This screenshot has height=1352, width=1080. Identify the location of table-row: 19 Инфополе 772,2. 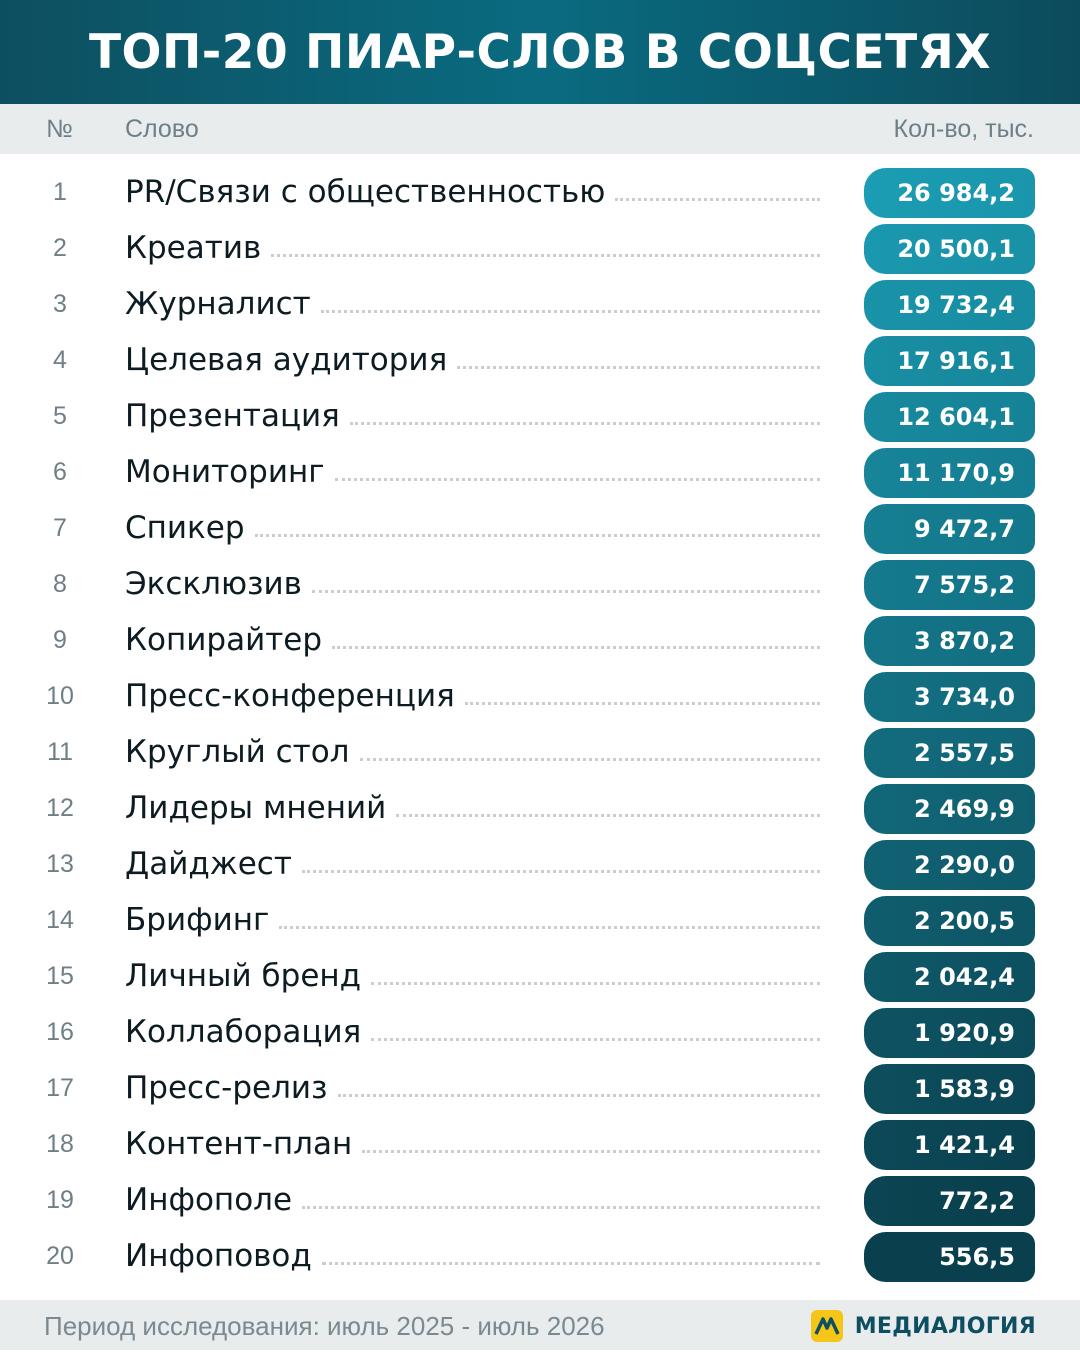
(540, 1200).